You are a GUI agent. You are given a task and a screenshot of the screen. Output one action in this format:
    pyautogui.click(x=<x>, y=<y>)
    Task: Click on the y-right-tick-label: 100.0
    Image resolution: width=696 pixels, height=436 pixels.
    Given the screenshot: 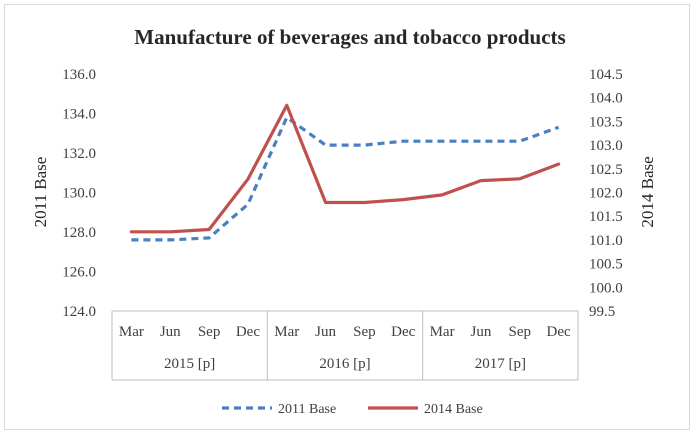 What is the action you would take?
    pyautogui.click(x=606, y=288)
    